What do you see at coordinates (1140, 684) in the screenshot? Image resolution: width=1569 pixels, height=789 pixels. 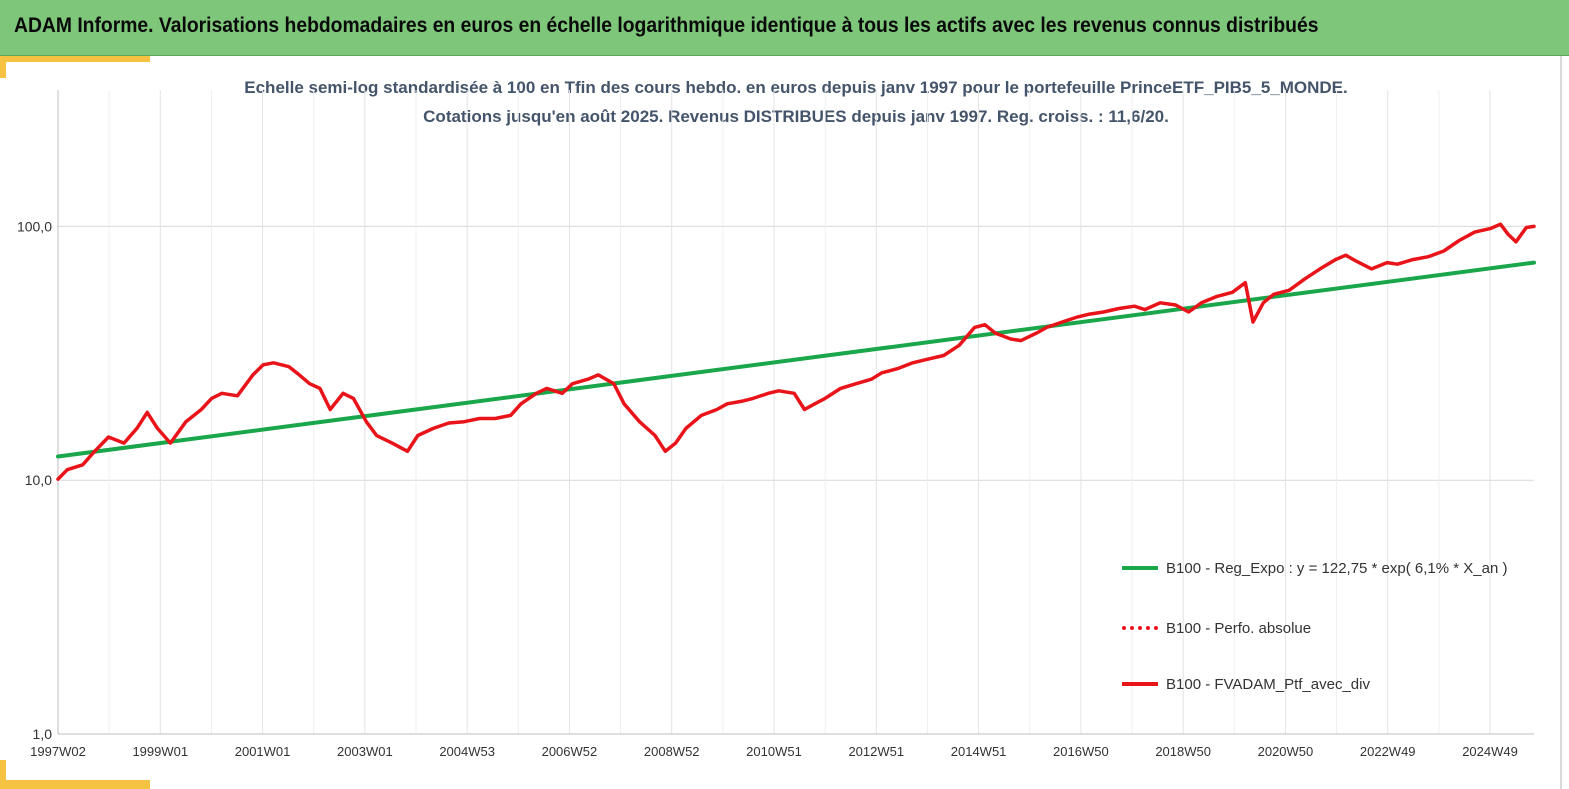 I see `legend-swatch-portfolio` at bounding box center [1140, 684].